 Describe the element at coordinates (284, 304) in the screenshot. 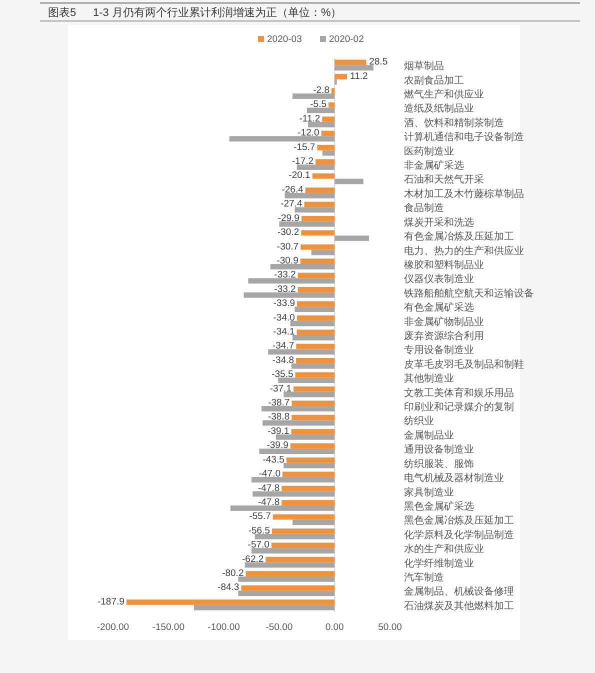

I see `data-label: -33.9` at that location.